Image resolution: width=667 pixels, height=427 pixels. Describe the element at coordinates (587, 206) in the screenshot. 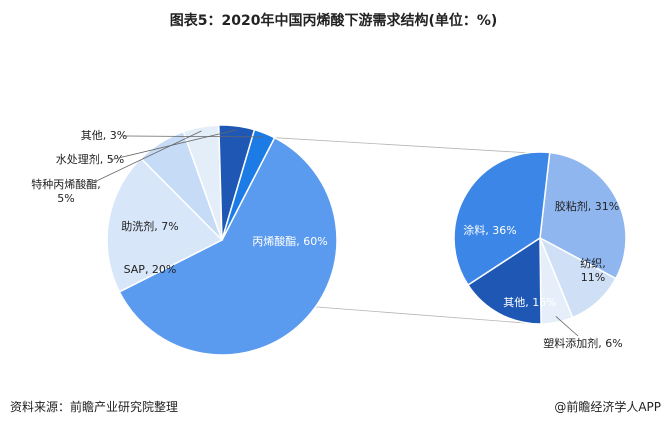

I see `sub-pie-label-0: 胶粘剂, 31%` at that location.